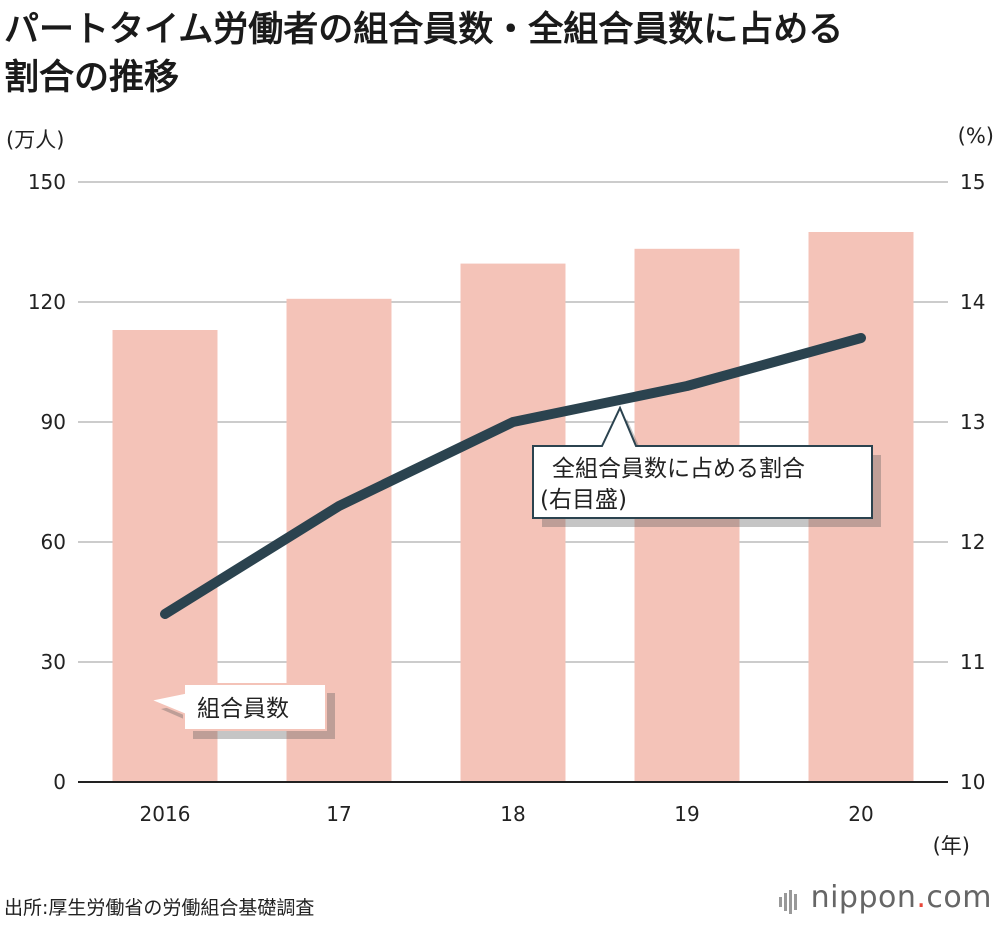 The width and height of the screenshot is (1000, 926). Describe the element at coordinates (972, 182) in the screenshot. I see `right-tick-15: 15` at that location.